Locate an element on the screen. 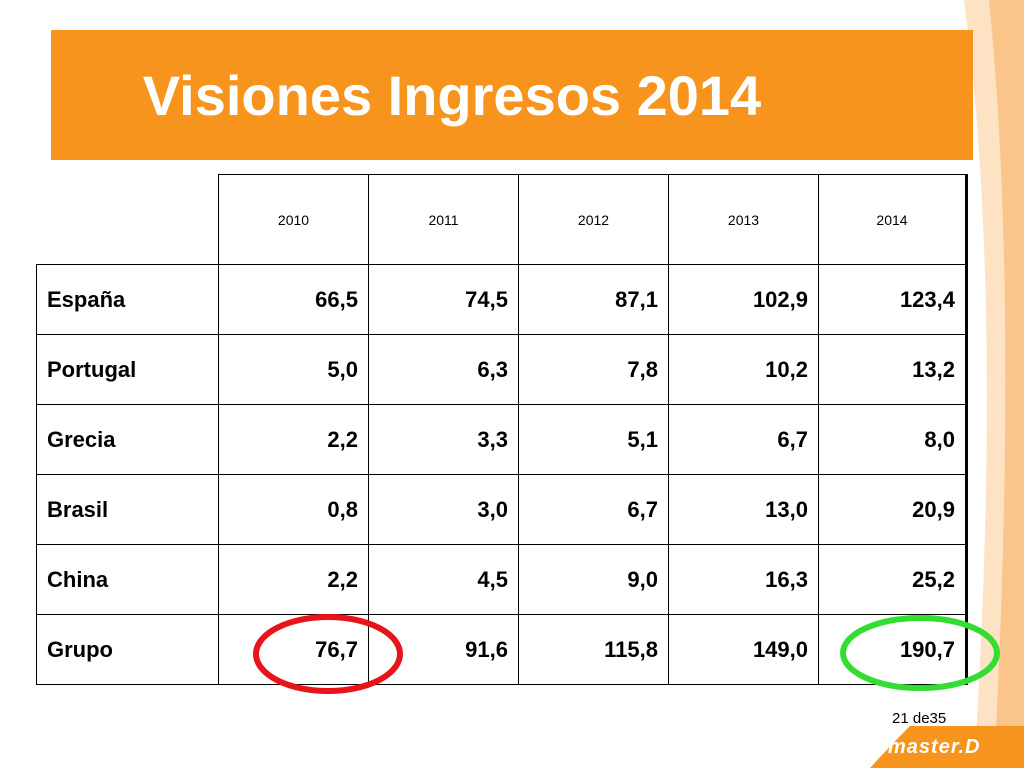  table-cell: 74,5 is located at coordinates (443, 299).